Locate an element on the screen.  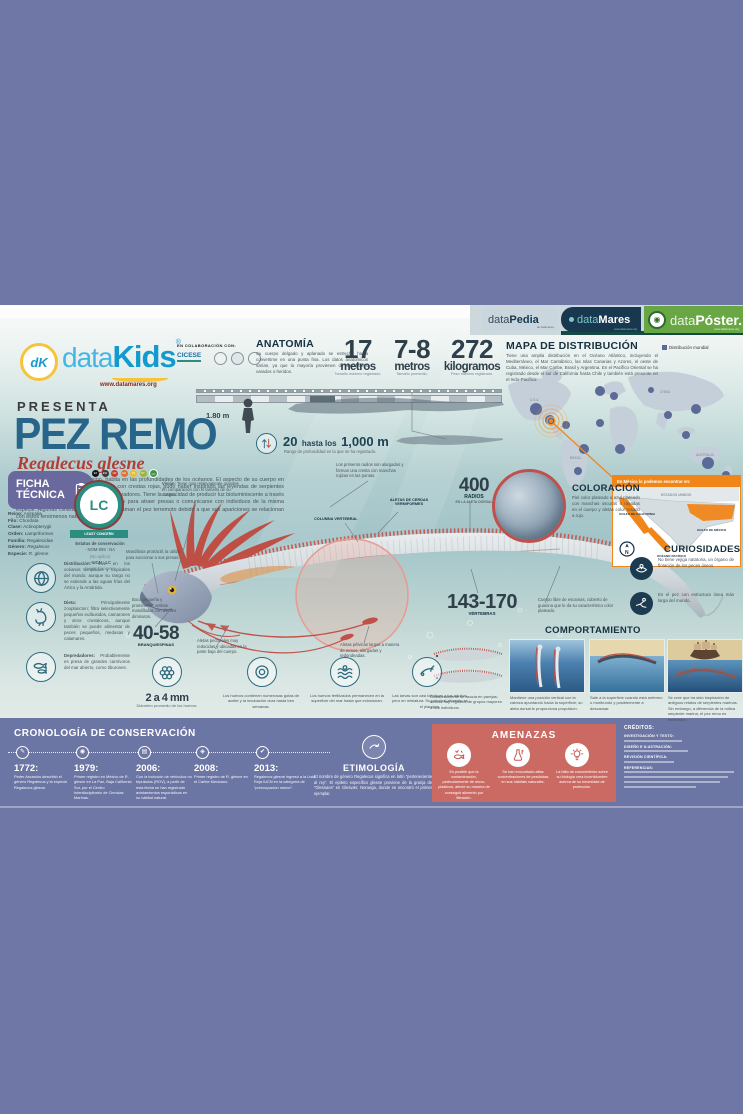
label-gm: GOLFO DE MÉXICO is located at coordinates (712, 529).